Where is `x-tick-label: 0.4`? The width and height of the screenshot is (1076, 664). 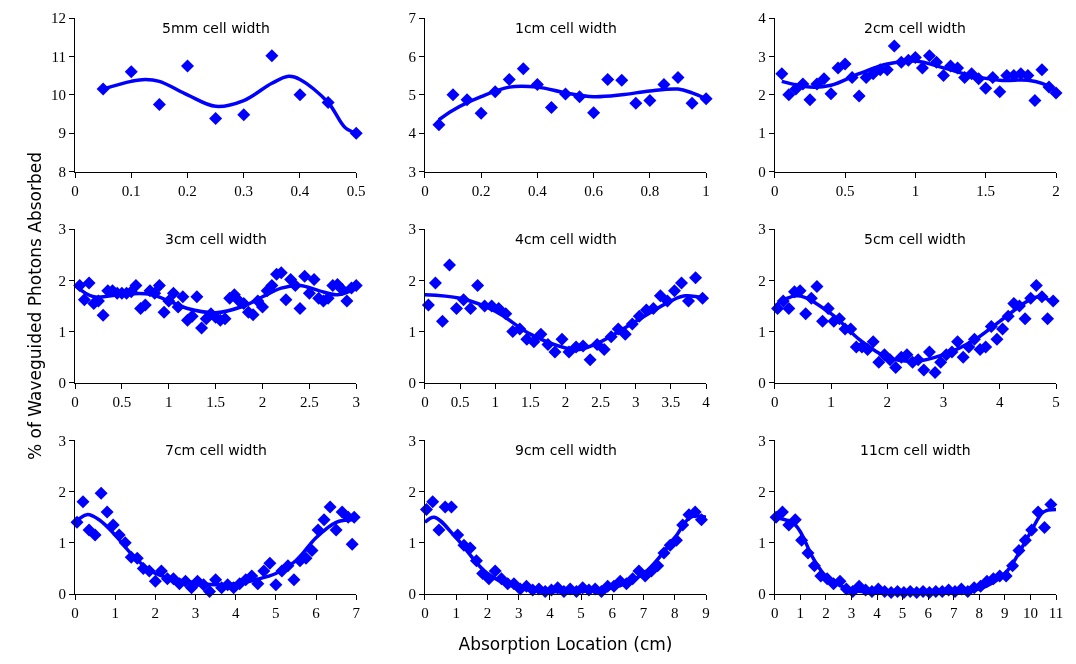 x-tick-label: 0.4 is located at coordinates (538, 190).